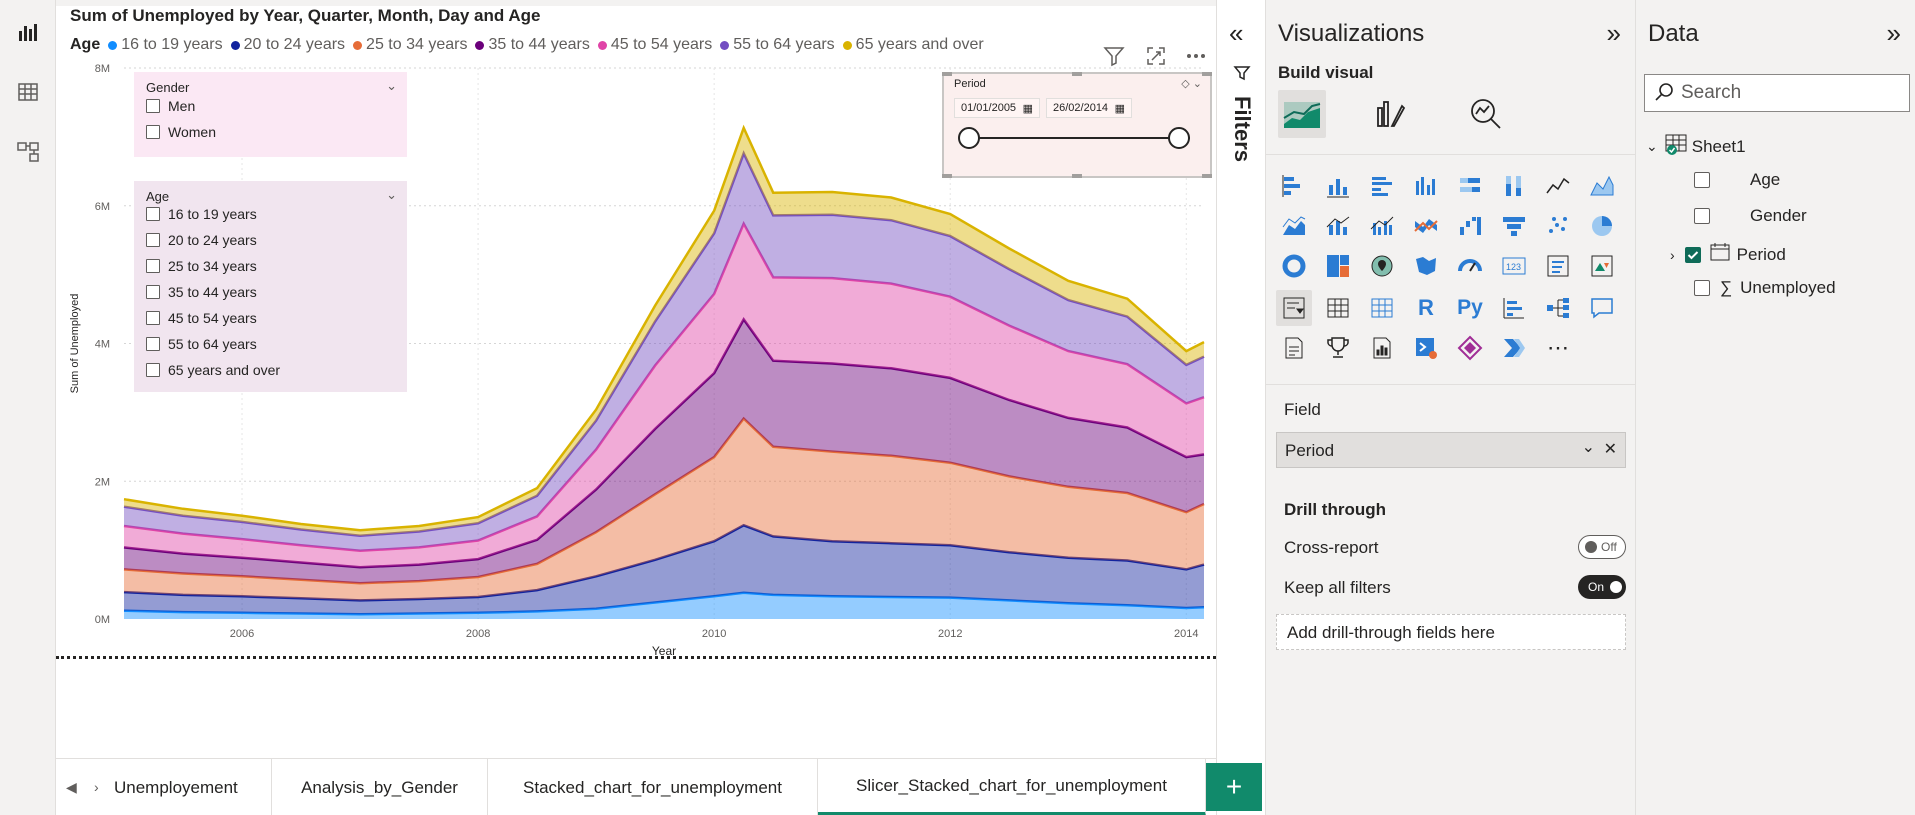  What do you see at coordinates (1514, 308) in the screenshot?
I see `key-influencers-icon` at bounding box center [1514, 308].